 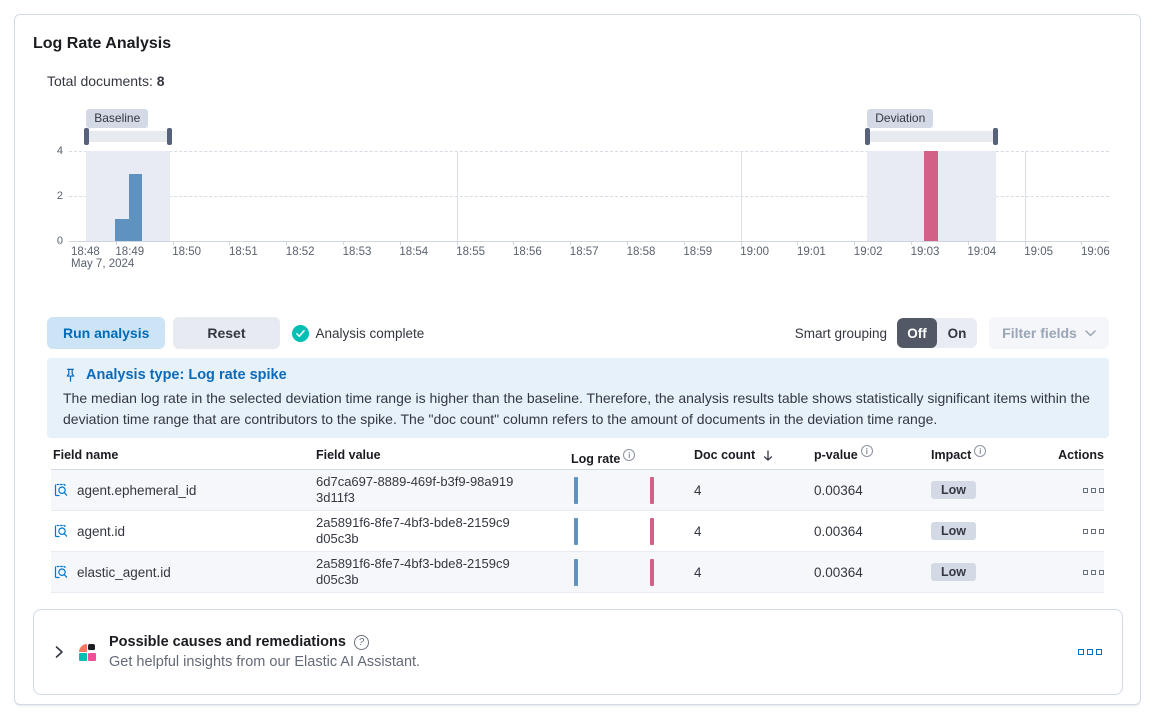 What do you see at coordinates (698, 252) in the screenshot?
I see `x-axis-tick-label: 18:59` at bounding box center [698, 252].